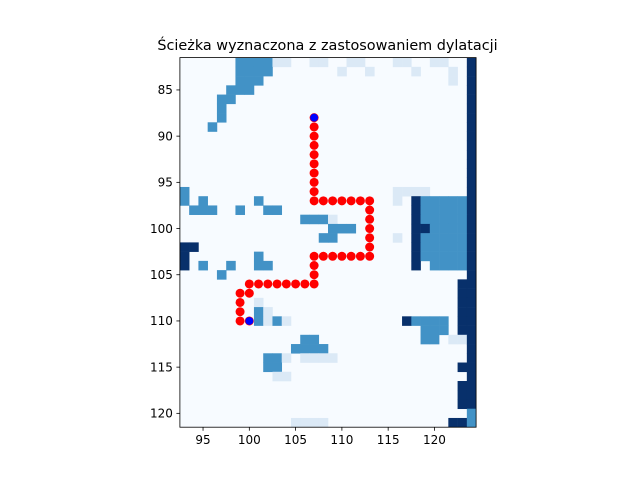  What do you see at coordinates (388, 440) in the screenshot?
I see `x-tick-label: 115` at bounding box center [388, 440].